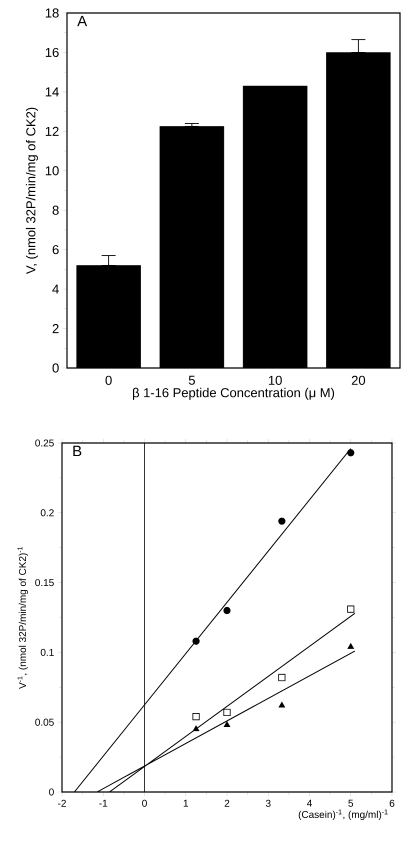  Describe the element at coordinates (268, 803) in the screenshot. I see `x-tick-label: 3` at that location.